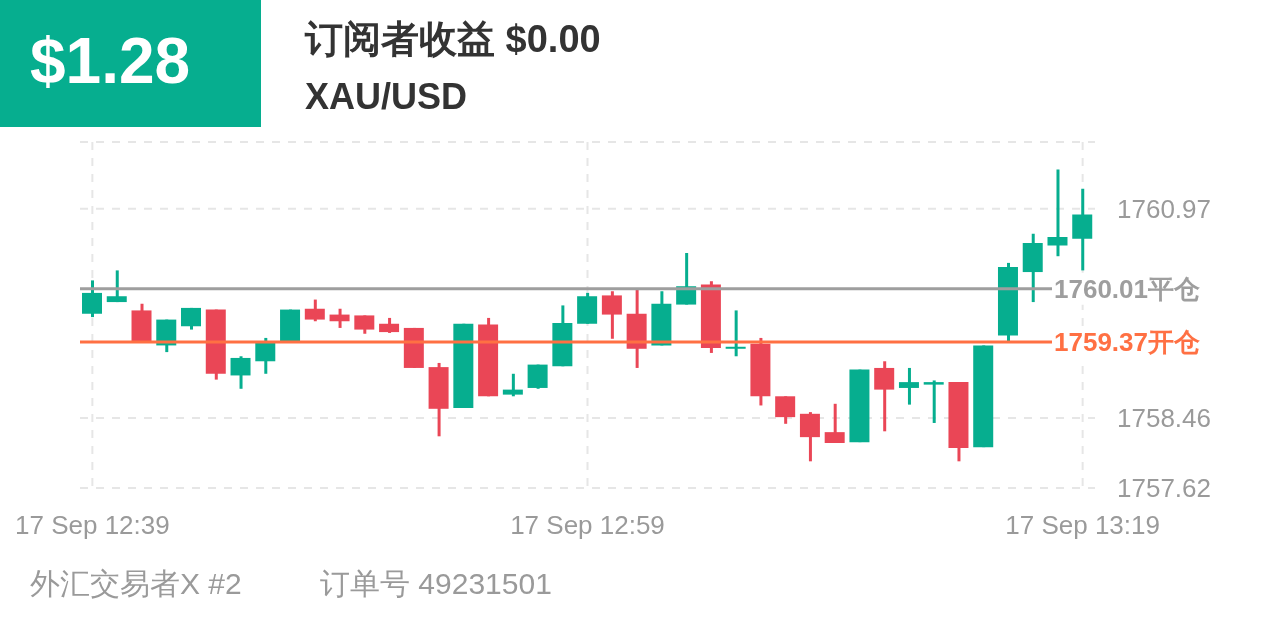 The height and width of the screenshot is (633, 1266). What do you see at coordinates (136, 584) in the screenshot?
I see `text: 外汇交易者X #2` at bounding box center [136, 584].